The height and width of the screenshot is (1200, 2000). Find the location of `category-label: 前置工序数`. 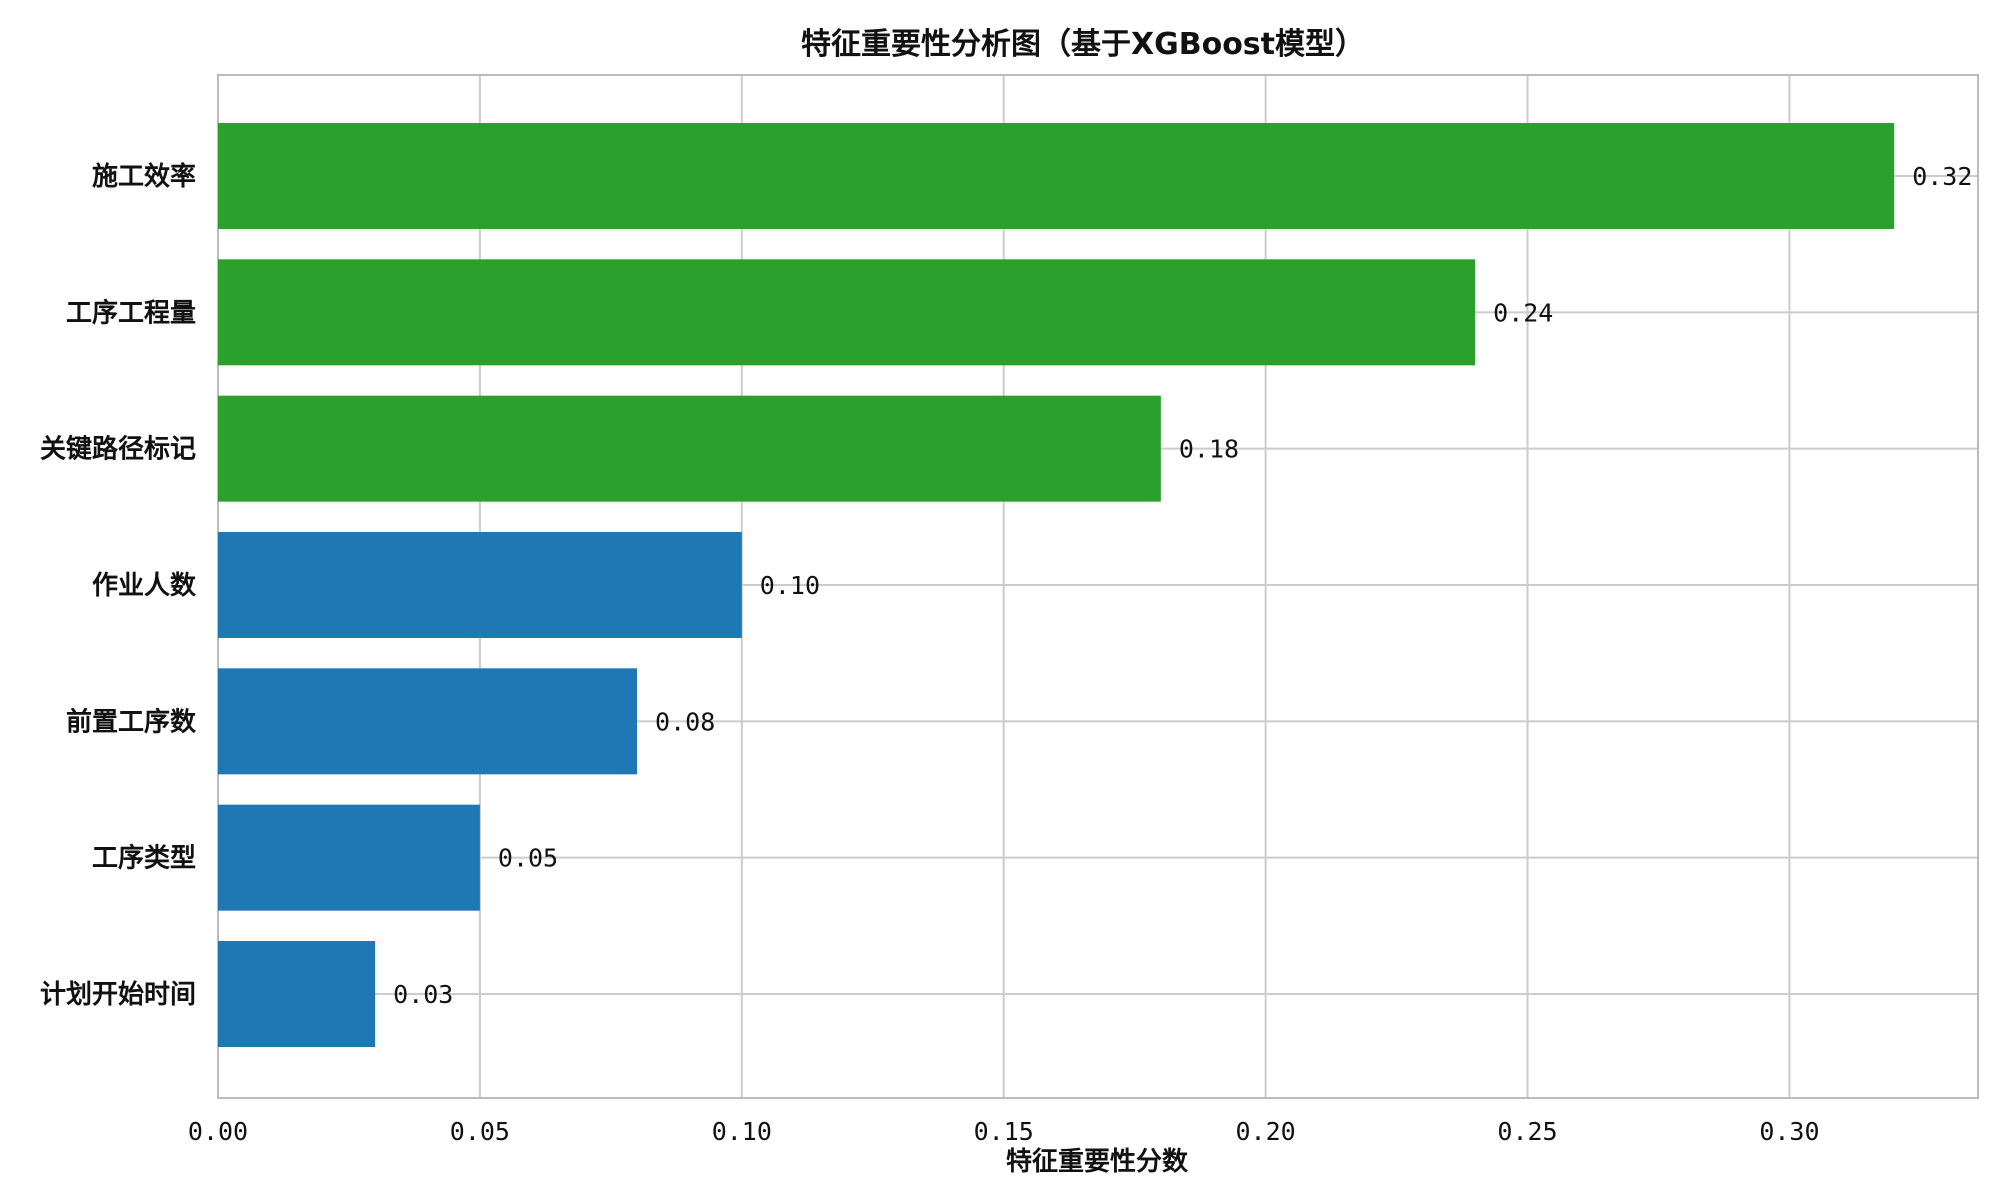

category-label: 前置工序数 is located at coordinates (131, 721).